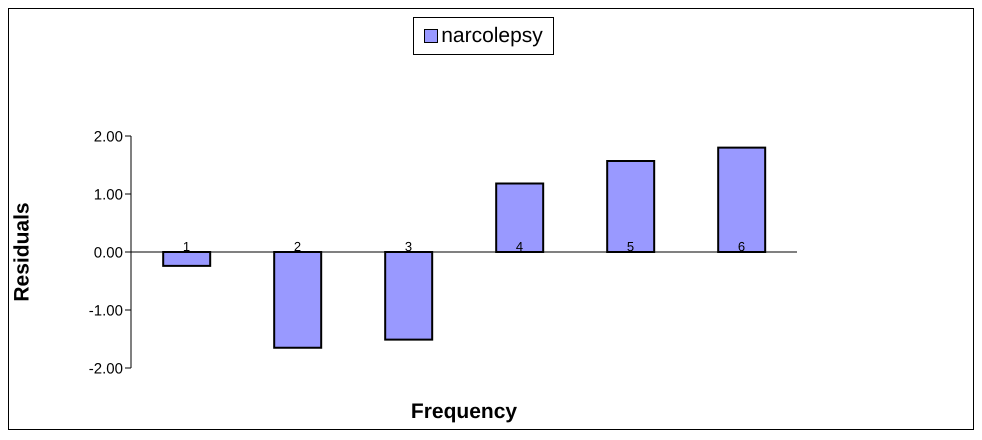 Image resolution: width=982 pixels, height=440 pixels. What do you see at coordinates (105, 369) in the screenshot?
I see `y-tick-label: -2.00` at bounding box center [105, 369].